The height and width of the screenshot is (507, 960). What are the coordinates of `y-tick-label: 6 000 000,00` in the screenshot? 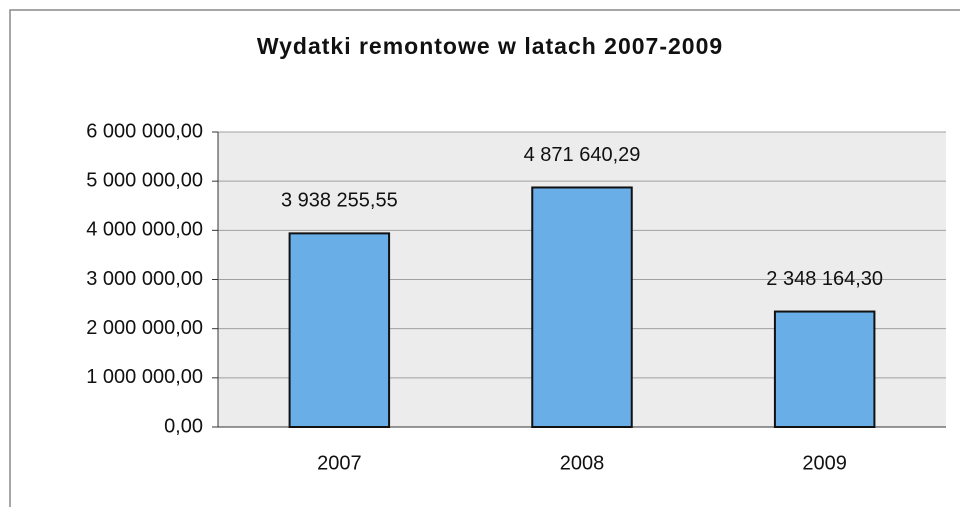 It's located at (144, 131).